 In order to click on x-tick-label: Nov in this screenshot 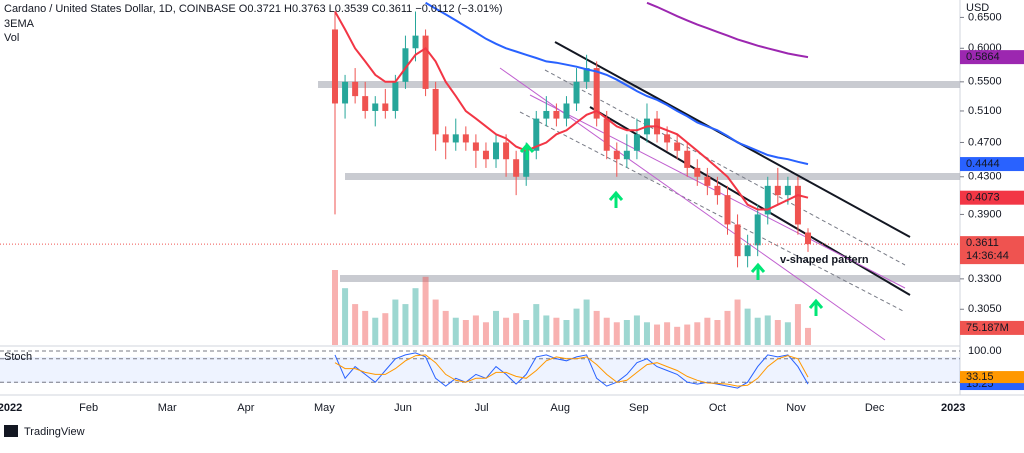, I will do `click(796, 408)`.